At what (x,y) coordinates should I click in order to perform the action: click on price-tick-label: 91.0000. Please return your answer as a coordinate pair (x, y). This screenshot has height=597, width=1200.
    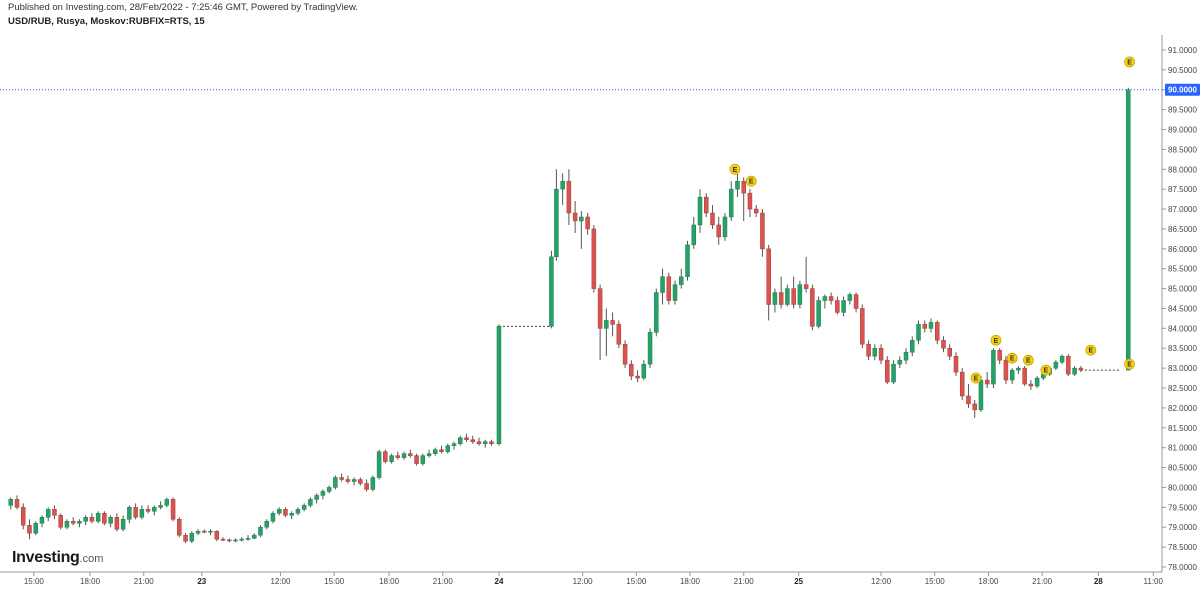
    Looking at the image, I should click on (1182, 50).